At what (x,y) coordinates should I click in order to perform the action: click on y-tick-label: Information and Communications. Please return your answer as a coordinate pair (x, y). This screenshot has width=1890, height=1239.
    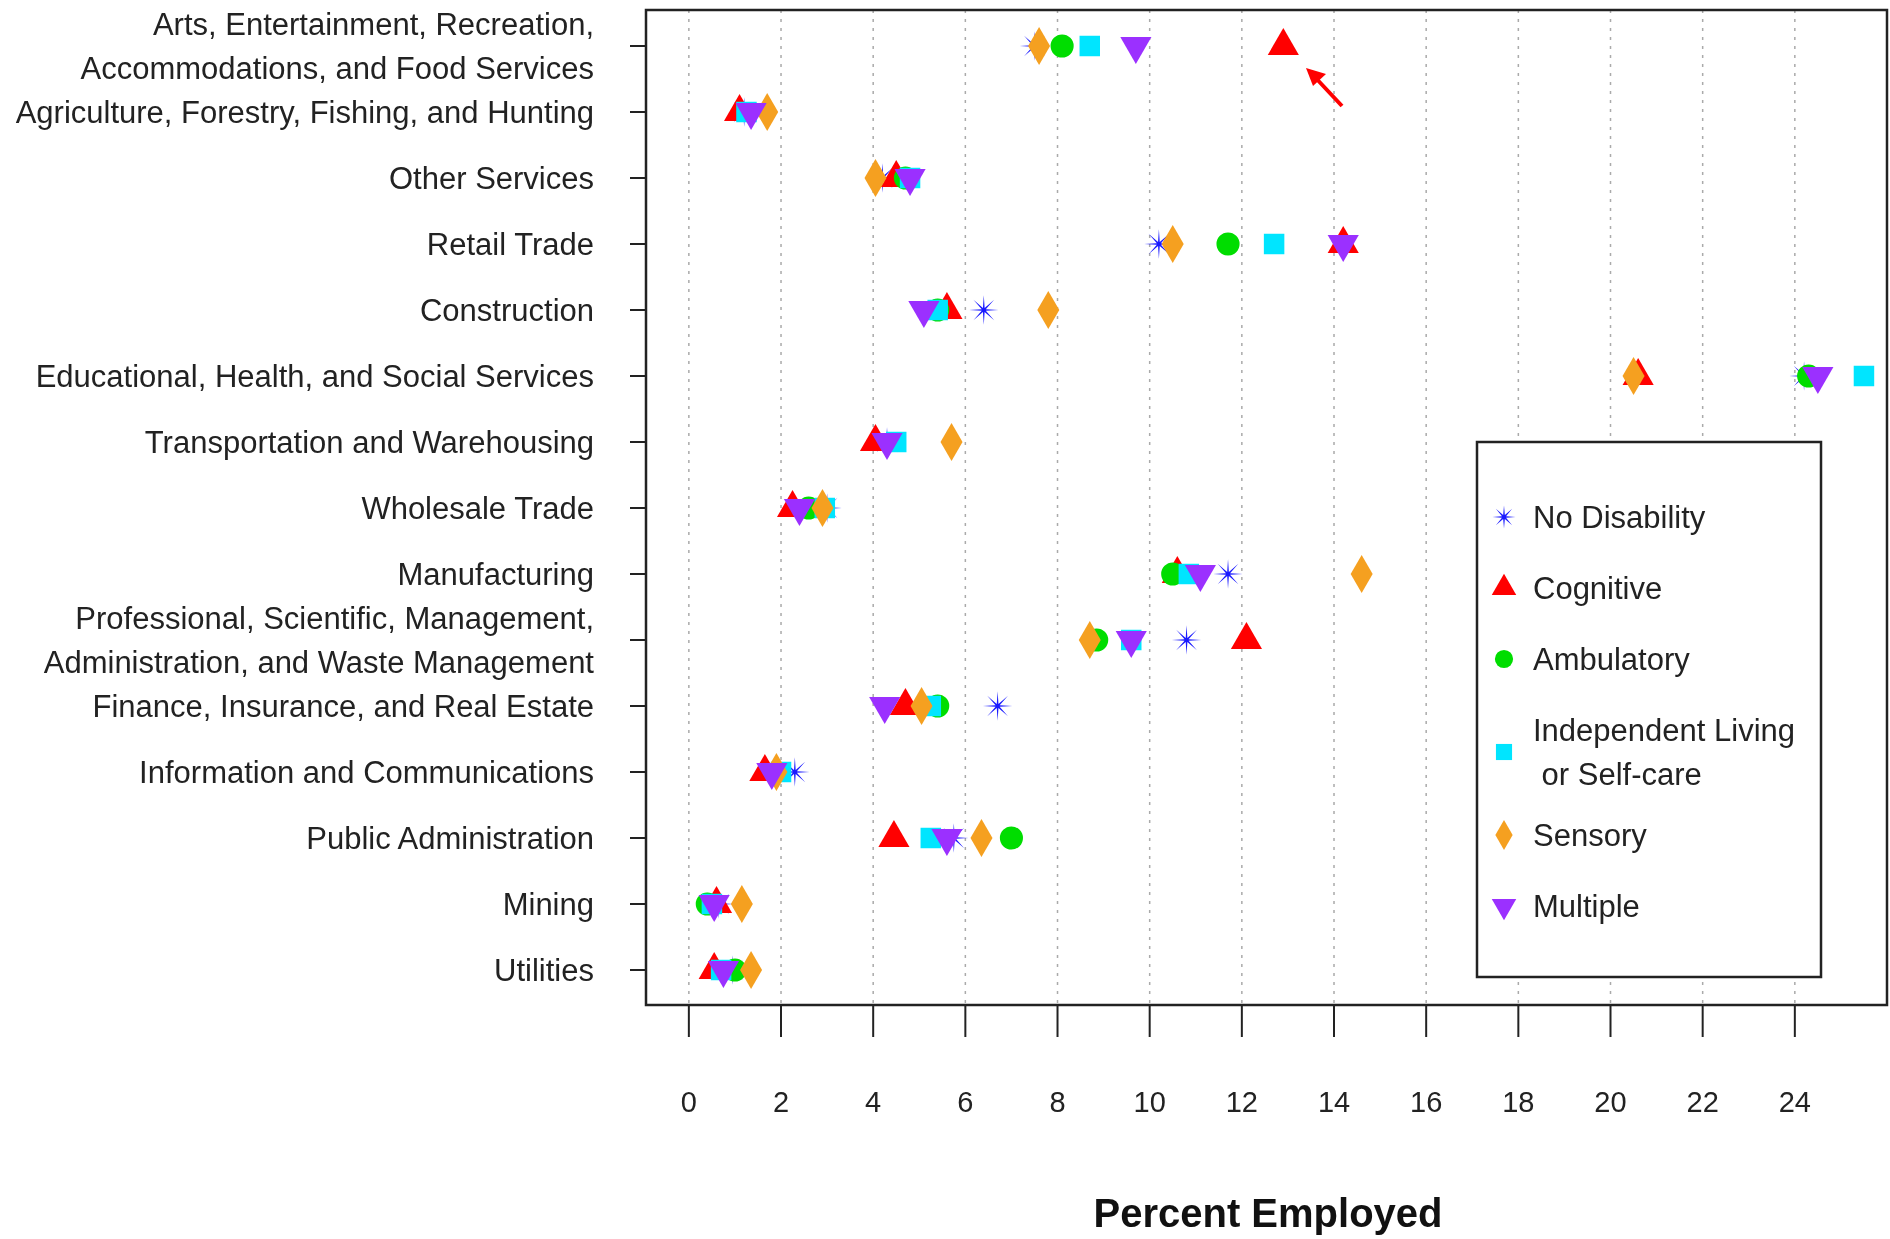
    Looking at the image, I should click on (366, 772).